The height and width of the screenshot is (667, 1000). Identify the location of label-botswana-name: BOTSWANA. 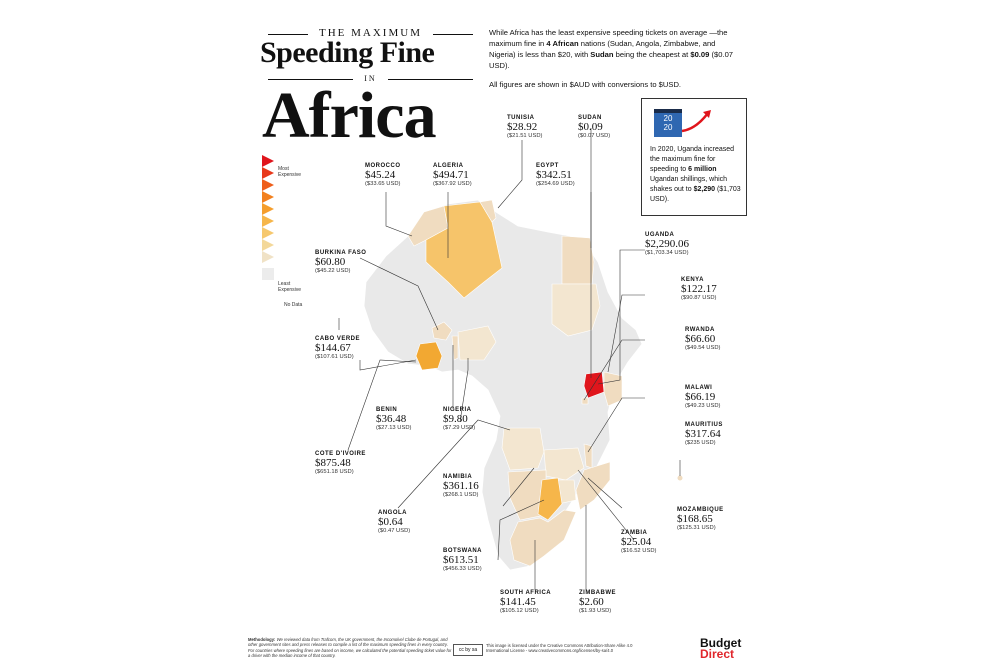
(462, 551).